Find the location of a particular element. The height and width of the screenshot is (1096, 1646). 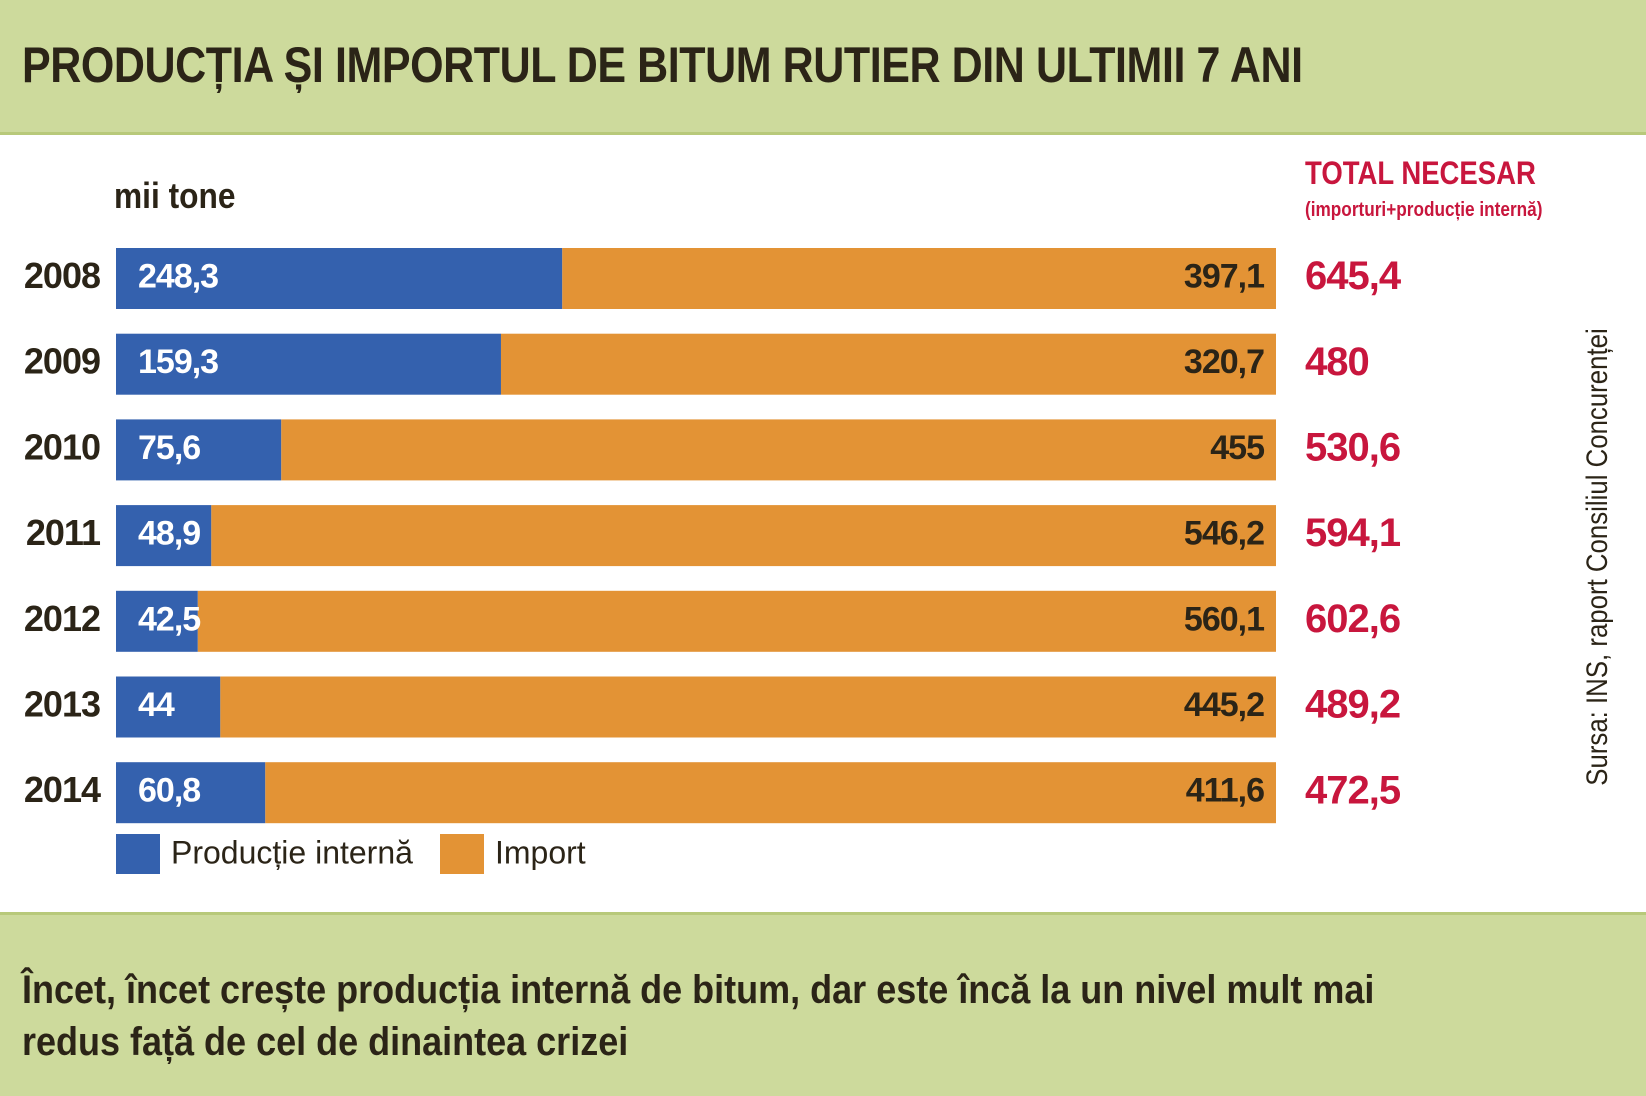

label-import-2011: 546,2 is located at coordinates (1224, 534).